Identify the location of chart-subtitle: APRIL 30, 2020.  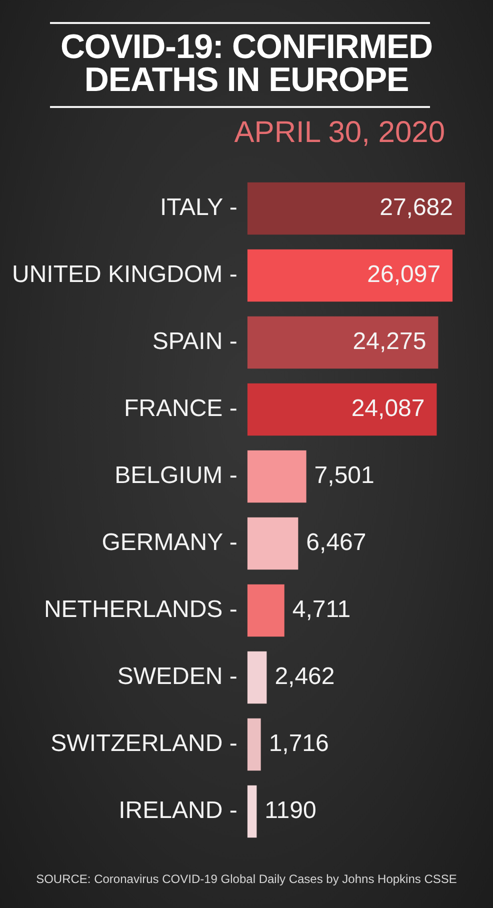
(339, 133).